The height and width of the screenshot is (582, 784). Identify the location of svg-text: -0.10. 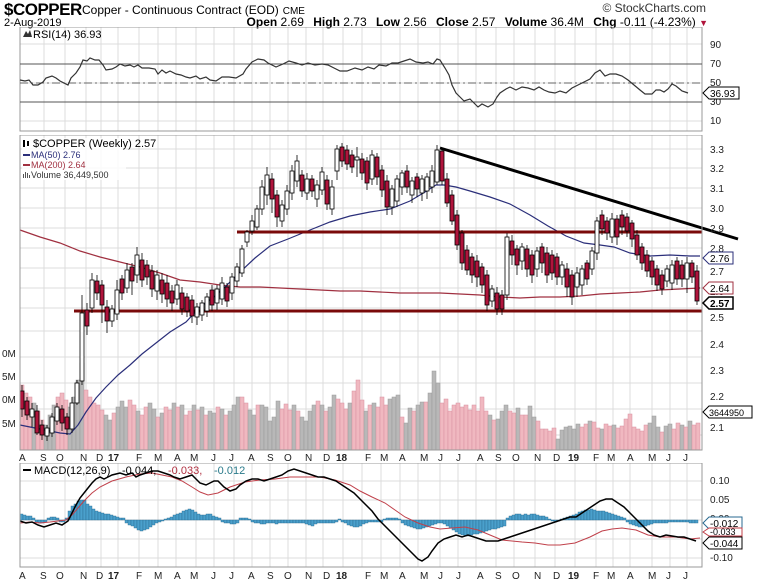
(721, 558).